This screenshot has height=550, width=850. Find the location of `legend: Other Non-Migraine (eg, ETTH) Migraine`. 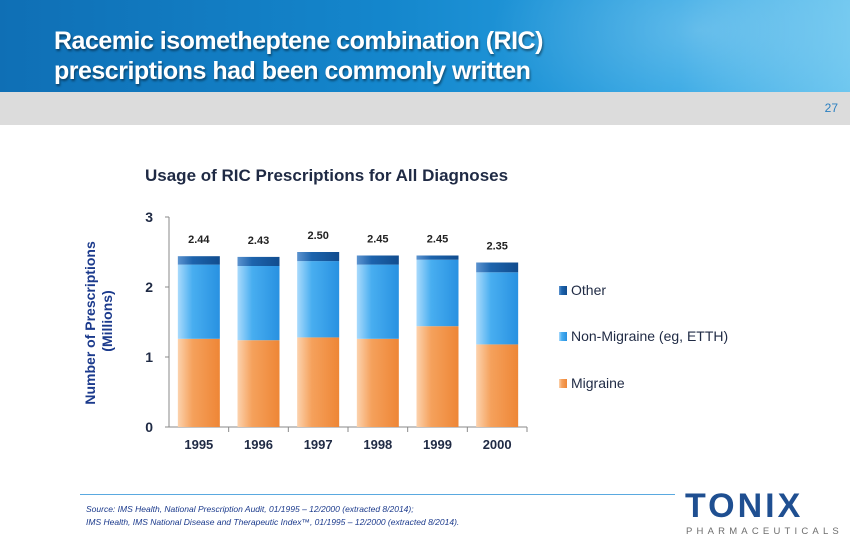

legend: Other Non-Migraine (eg, ETTH) Migraine is located at coordinates (643, 336).